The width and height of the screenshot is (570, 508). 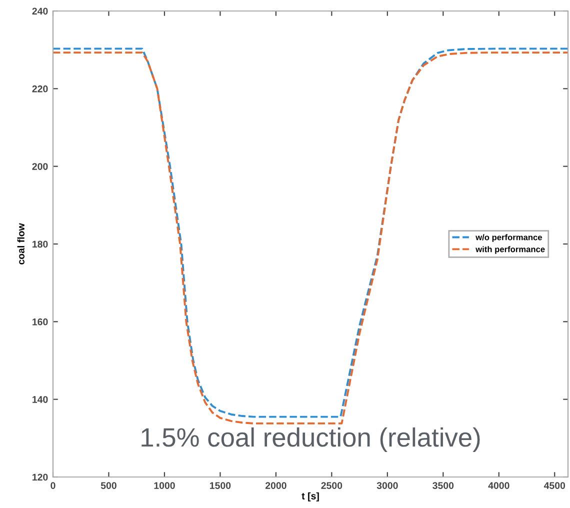 What do you see at coordinates (510, 250) in the screenshot?
I see `legend-label: with performance` at bounding box center [510, 250].